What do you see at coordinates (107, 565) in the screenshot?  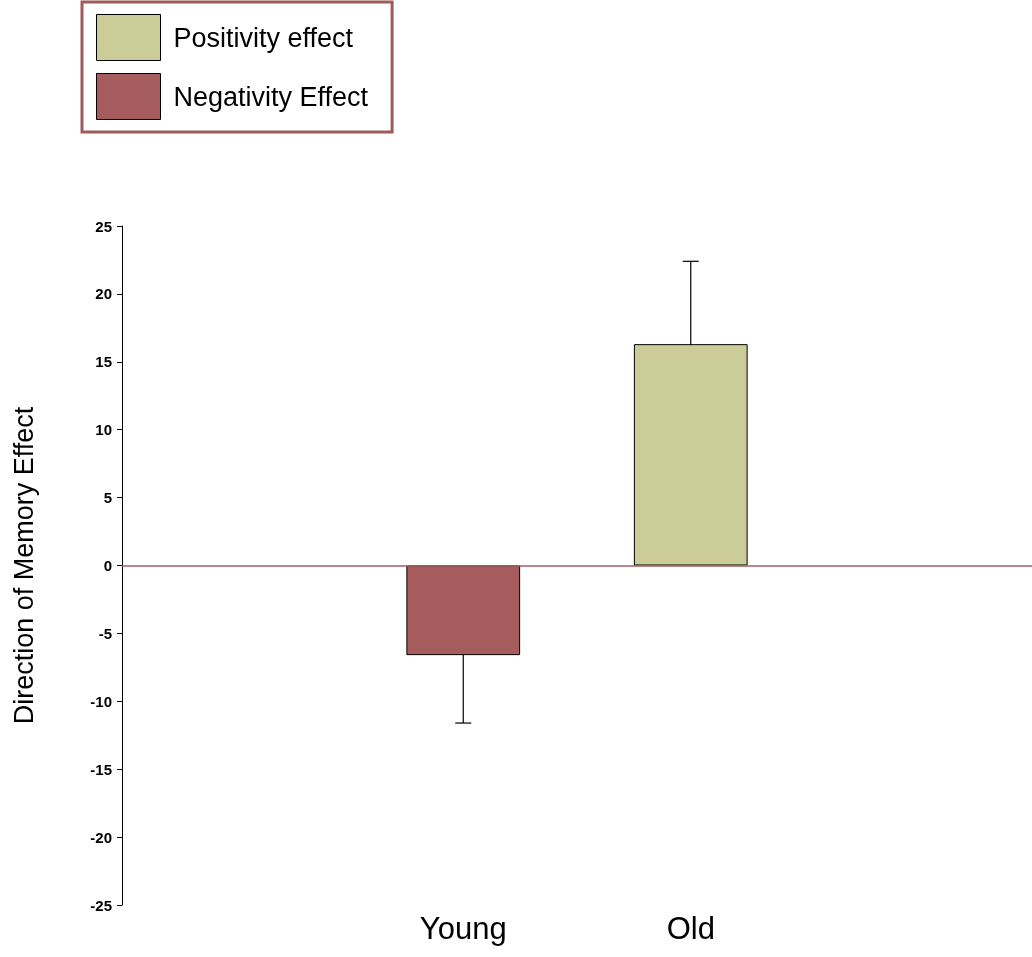 I see `y-tick-label: 0` at bounding box center [107, 565].